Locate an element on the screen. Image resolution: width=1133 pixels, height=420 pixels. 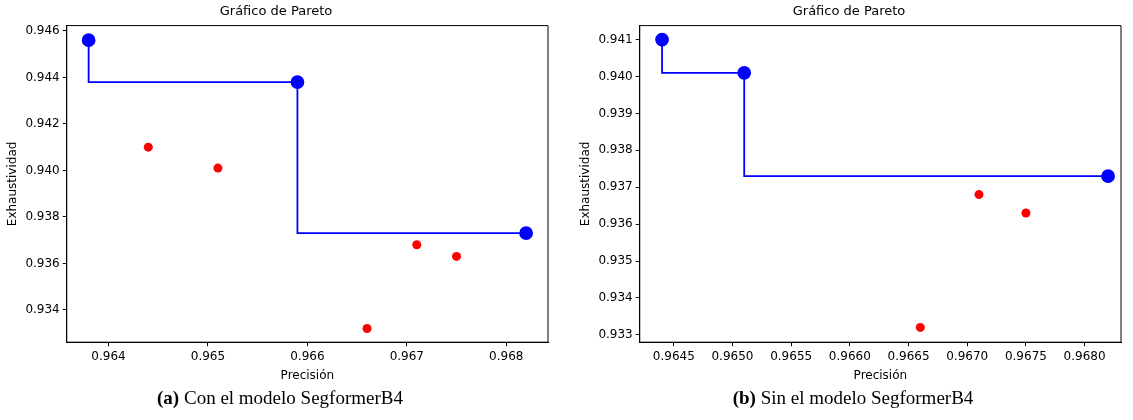
y-tick-label: 0.946 is located at coordinates (42, 30).